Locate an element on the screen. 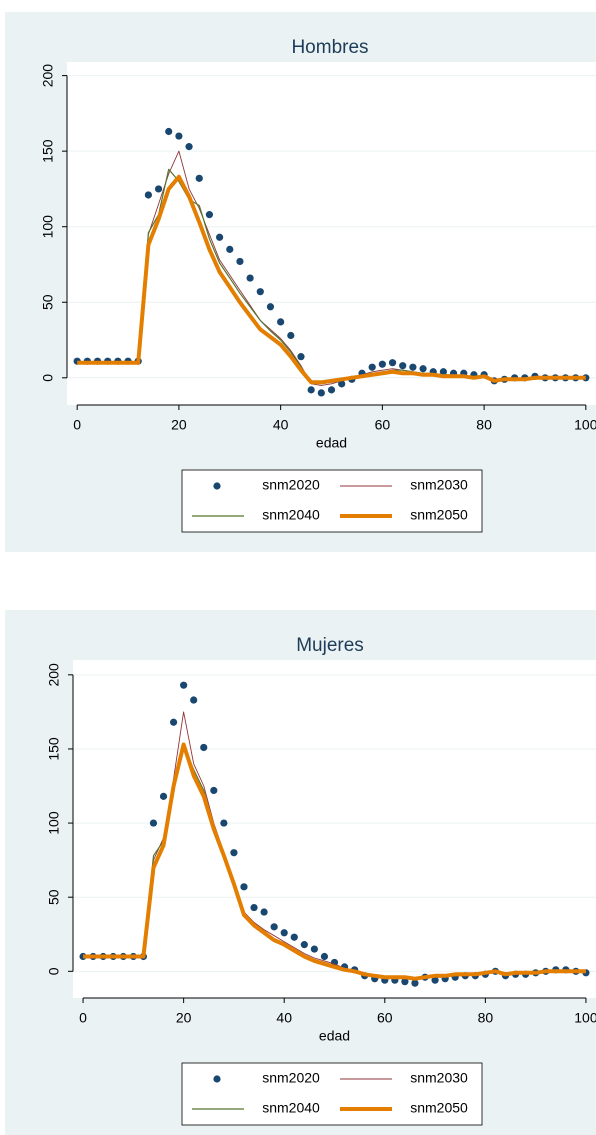 This screenshot has height=1135, width=596. chart-title: Hombres is located at coordinates (329, 47).